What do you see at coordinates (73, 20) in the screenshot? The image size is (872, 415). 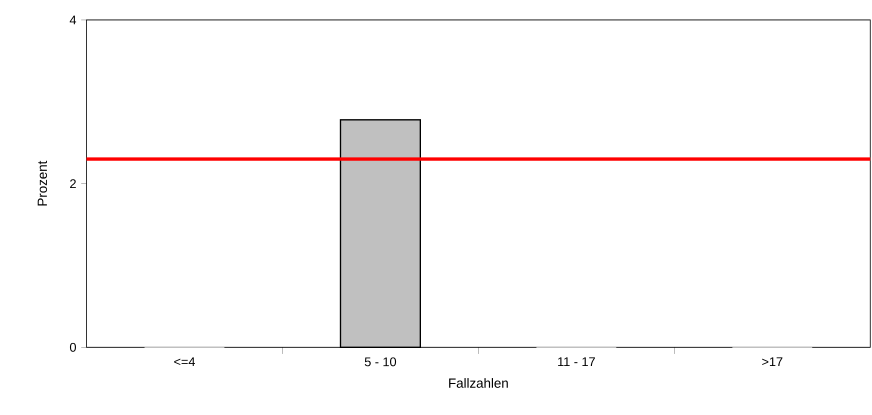 I see `y-tick-label: 4` at bounding box center [73, 20].